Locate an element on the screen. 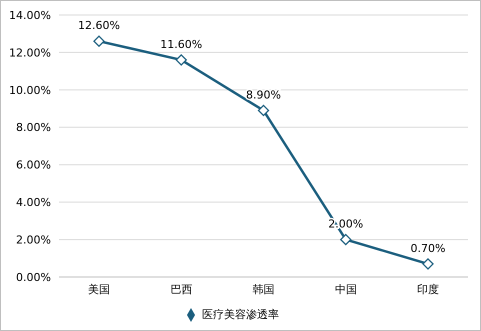 The width and height of the screenshot is (481, 331). data-label: 8.90% is located at coordinates (263, 95).